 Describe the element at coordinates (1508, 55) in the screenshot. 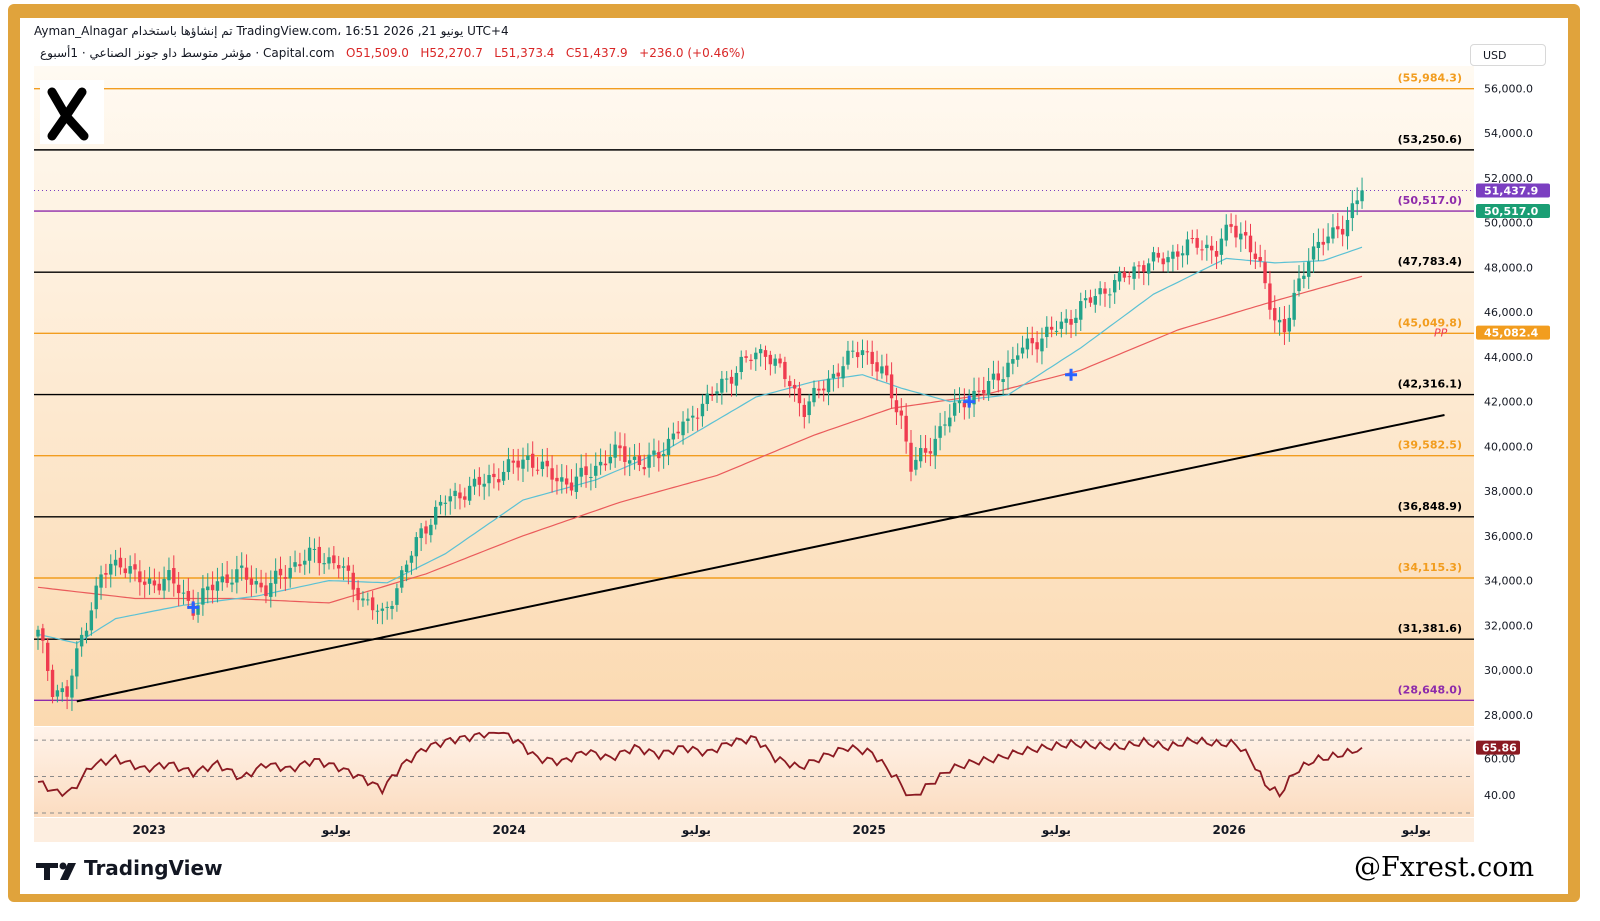

I see `currency-button: USD` at that location.